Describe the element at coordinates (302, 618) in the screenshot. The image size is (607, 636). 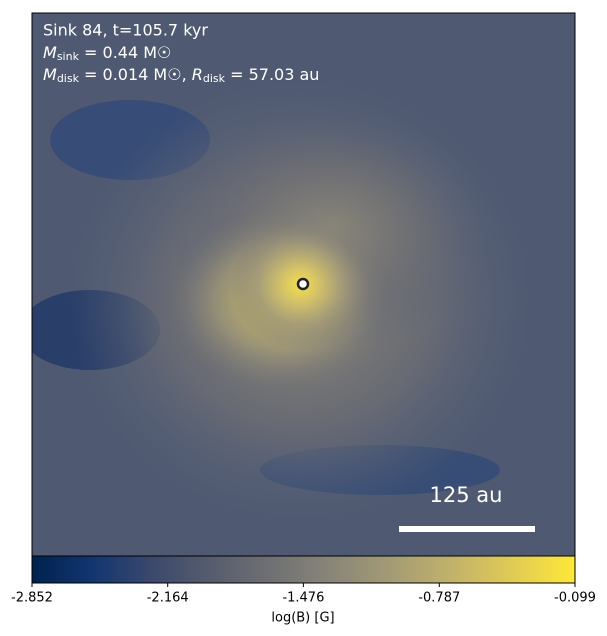
I see `colorbar-label: log(B) [G]` at that location.